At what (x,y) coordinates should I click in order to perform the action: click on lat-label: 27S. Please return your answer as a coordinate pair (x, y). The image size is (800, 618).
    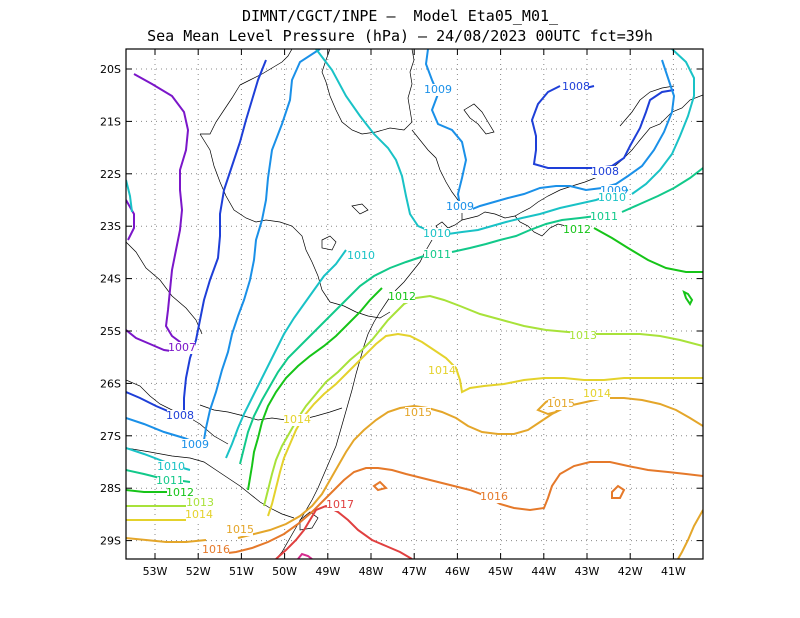
    Looking at the image, I should click on (110, 436).